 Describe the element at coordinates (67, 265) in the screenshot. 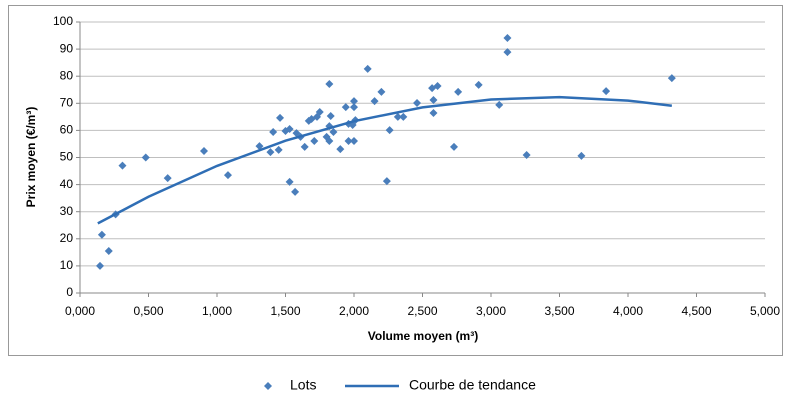

I see `y-tick-label: 10` at that location.